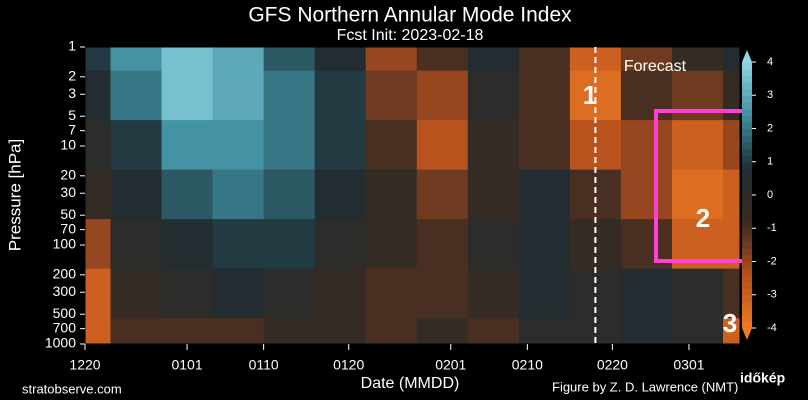 The image size is (808, 400). What do you see at coordinates (747, 56) in the screenshot?
I see `colorbar-arrow` at bounding box center [747, 56].